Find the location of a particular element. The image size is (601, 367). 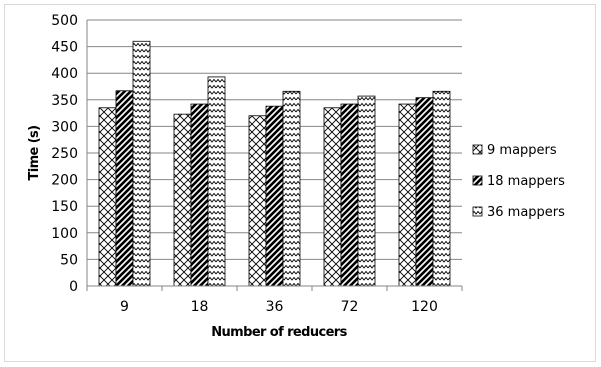

y-tick-label: 350 is located at coordinates (64, 101).